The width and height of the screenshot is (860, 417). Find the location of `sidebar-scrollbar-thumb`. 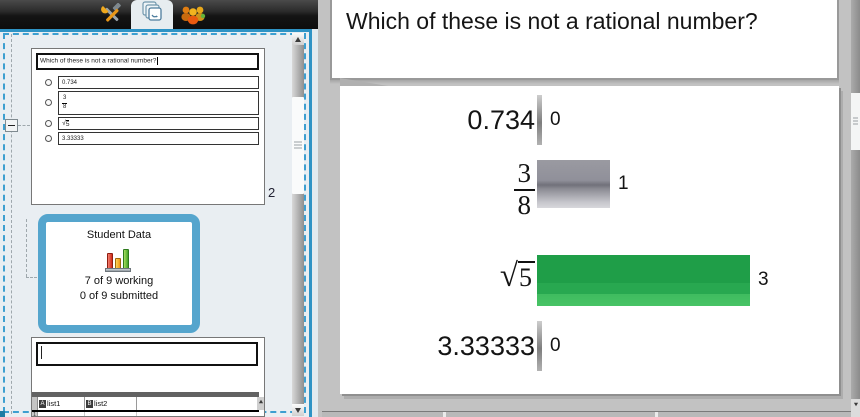

sidebar-scrollbar-thumb is located at coordinates (298, 145).